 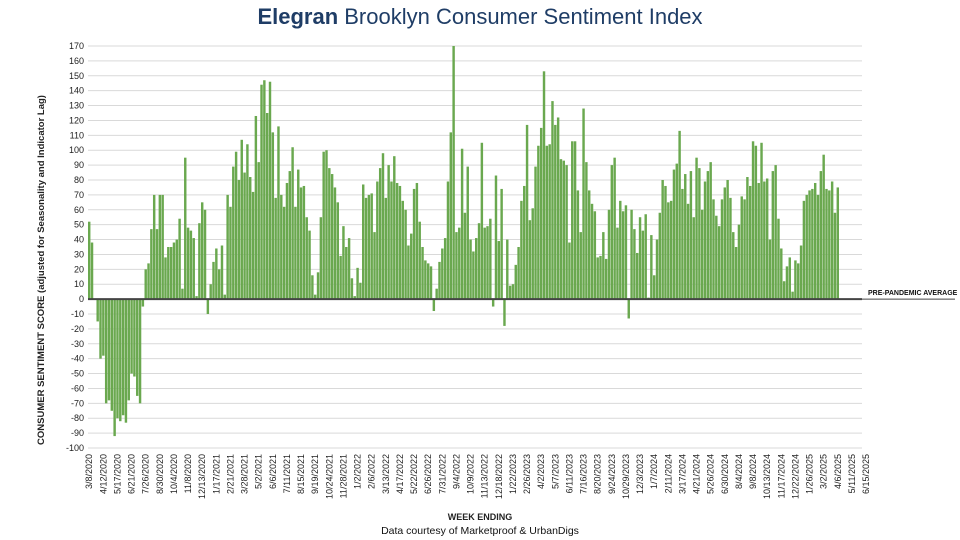 What do you see at coordinates (273, 471) in the screenshot?
I see `x-tick-label: 6/6/2021` at bounding box center [273, 471].